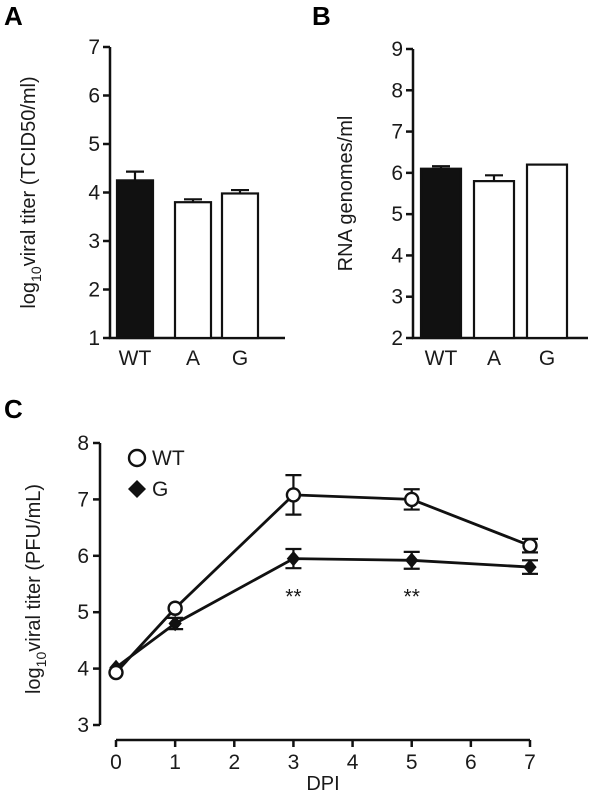 The image size is (602, 800). I want to click on panel-b-x-tick-label-g: G, so click(547, 358).